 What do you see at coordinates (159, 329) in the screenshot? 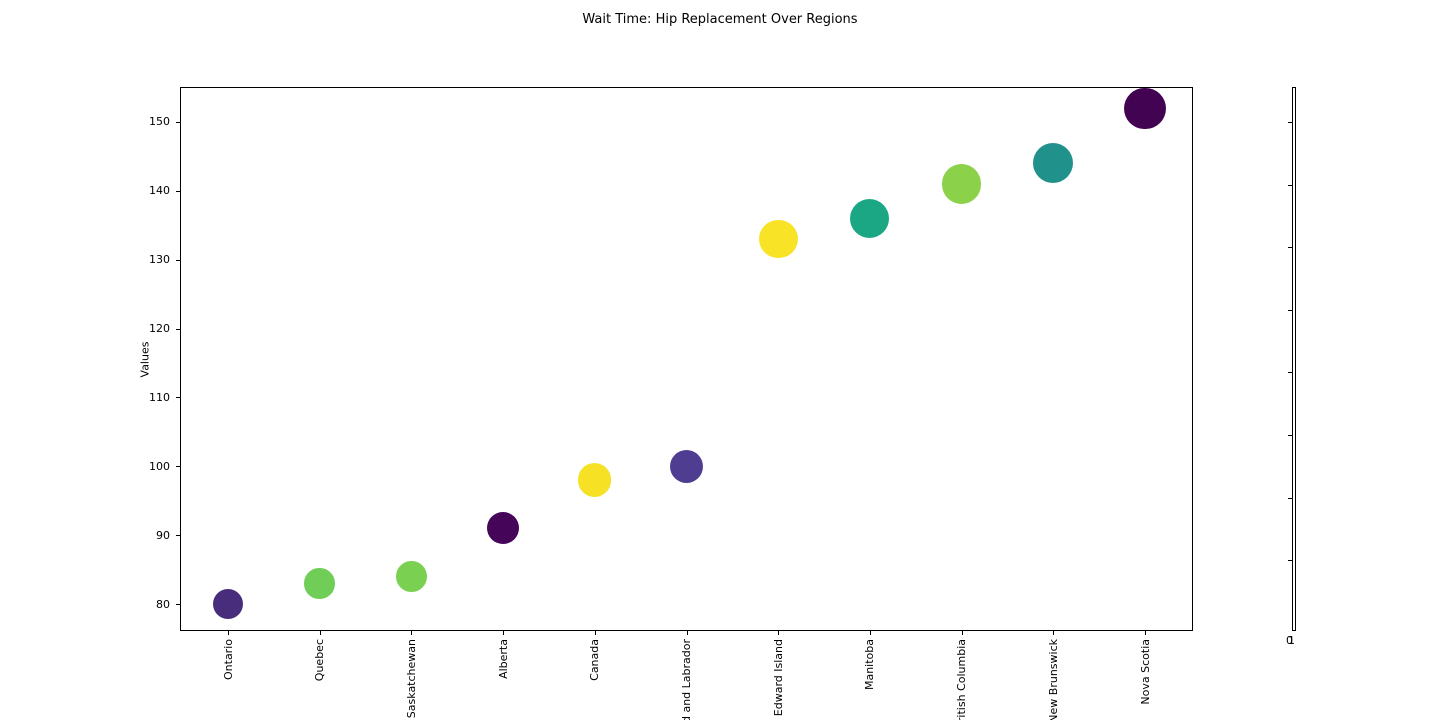
I see `y-tick-label: 120` at bounding box center [159, 329].